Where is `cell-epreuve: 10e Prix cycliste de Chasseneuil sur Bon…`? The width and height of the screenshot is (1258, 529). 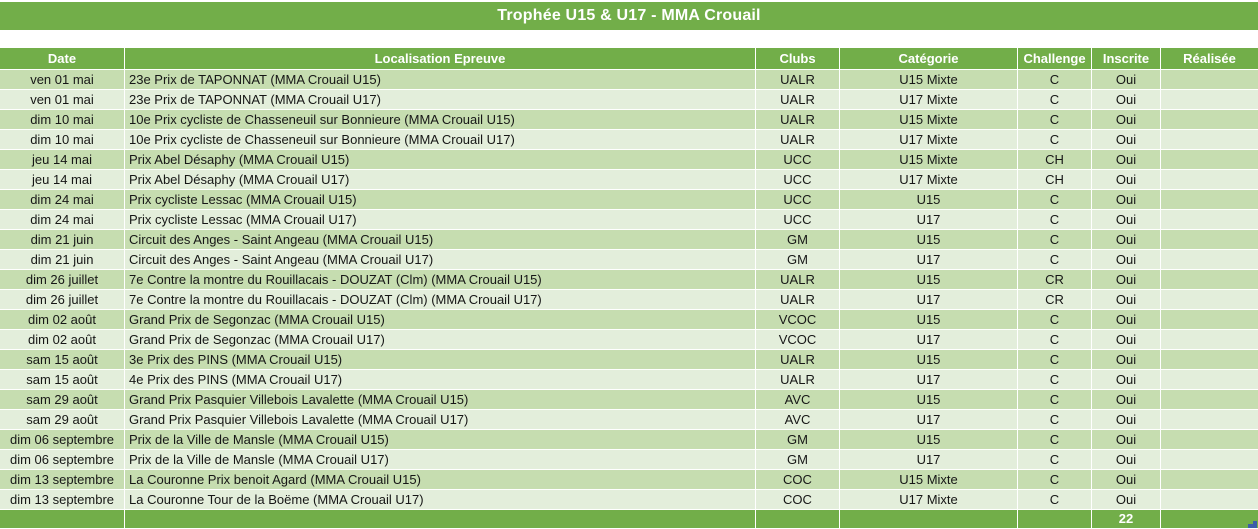 cell-epreuve: 10e Prix cycliste de Chasseneuil sur Bon… is located at coordinates (440, 119).